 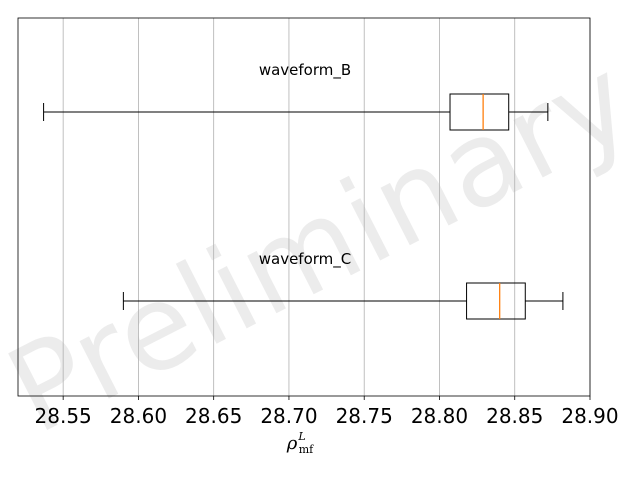 What do you see at coordinates (364, 416) in the screenshot?
I see `x-tick-label: 28.75` at bounding box center [364, 416].